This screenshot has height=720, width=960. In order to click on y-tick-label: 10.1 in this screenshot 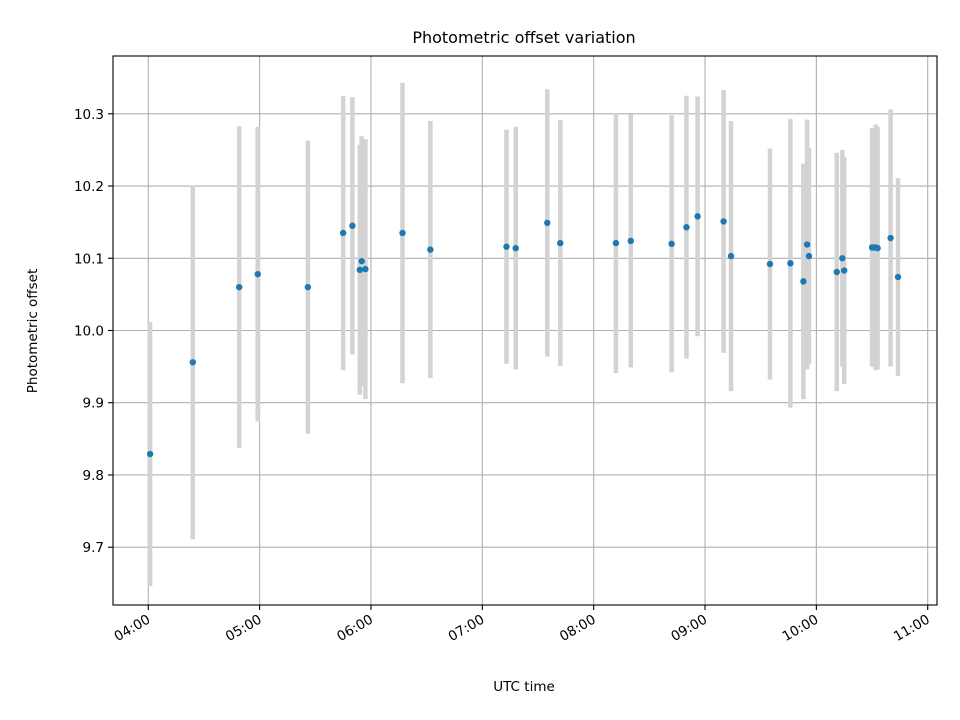, I will do `click(89, 259)`.